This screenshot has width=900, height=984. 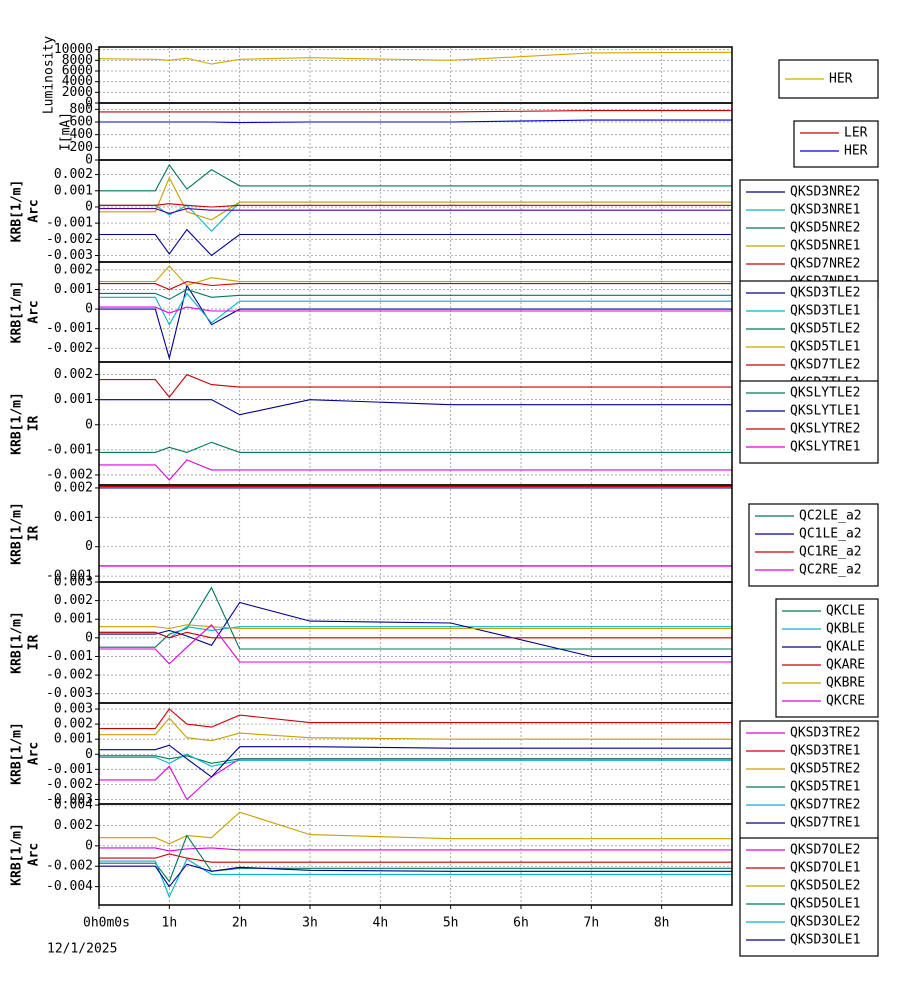 I want to click on legend-label: QKSD5NRE2, so click(x=825, y=228).